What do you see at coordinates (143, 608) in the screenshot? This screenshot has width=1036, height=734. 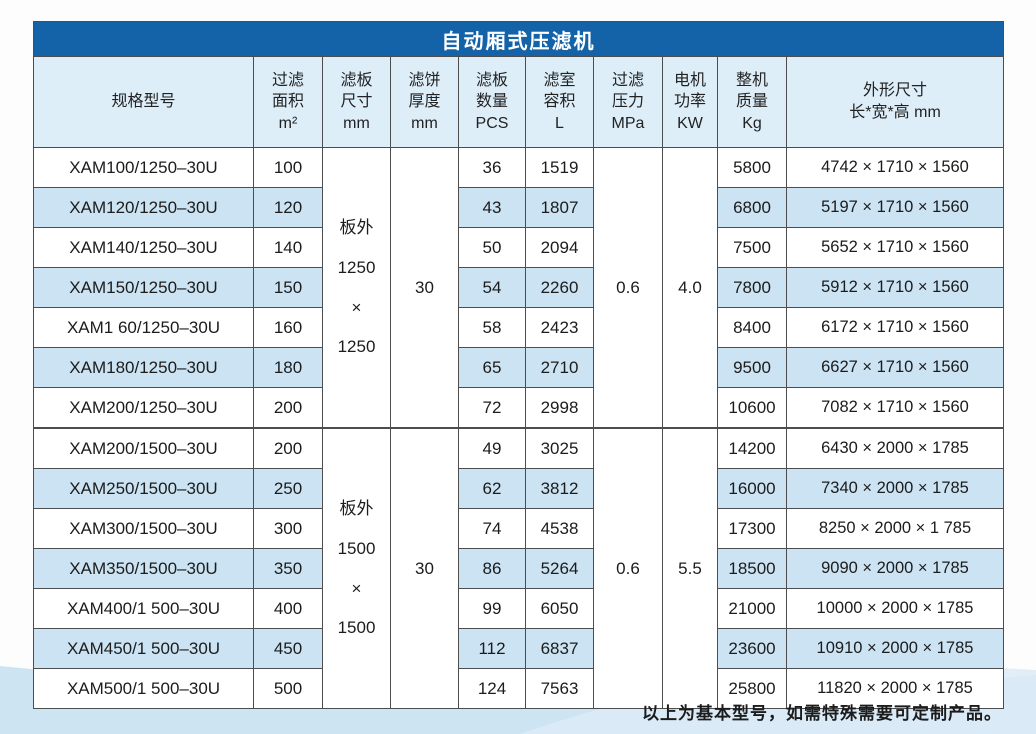 I see `model-cell: XAM400/1 500–30U` at bounding box center [143, 608].